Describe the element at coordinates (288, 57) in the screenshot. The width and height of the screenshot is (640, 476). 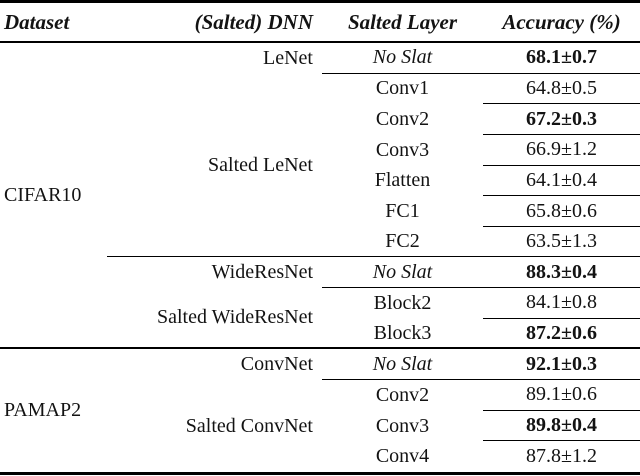
I see `dnn-lenet: LeNet` at that location.